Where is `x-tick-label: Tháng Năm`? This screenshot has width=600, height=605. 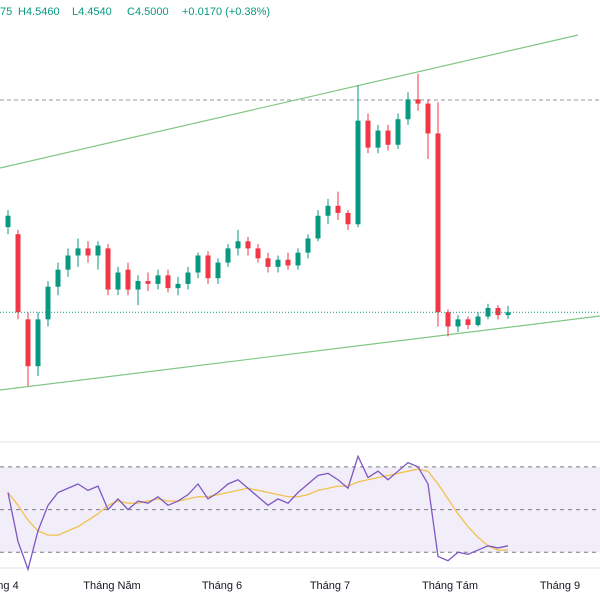 x-tick-label: Tháng Năm is located at coordinates (111, 586).